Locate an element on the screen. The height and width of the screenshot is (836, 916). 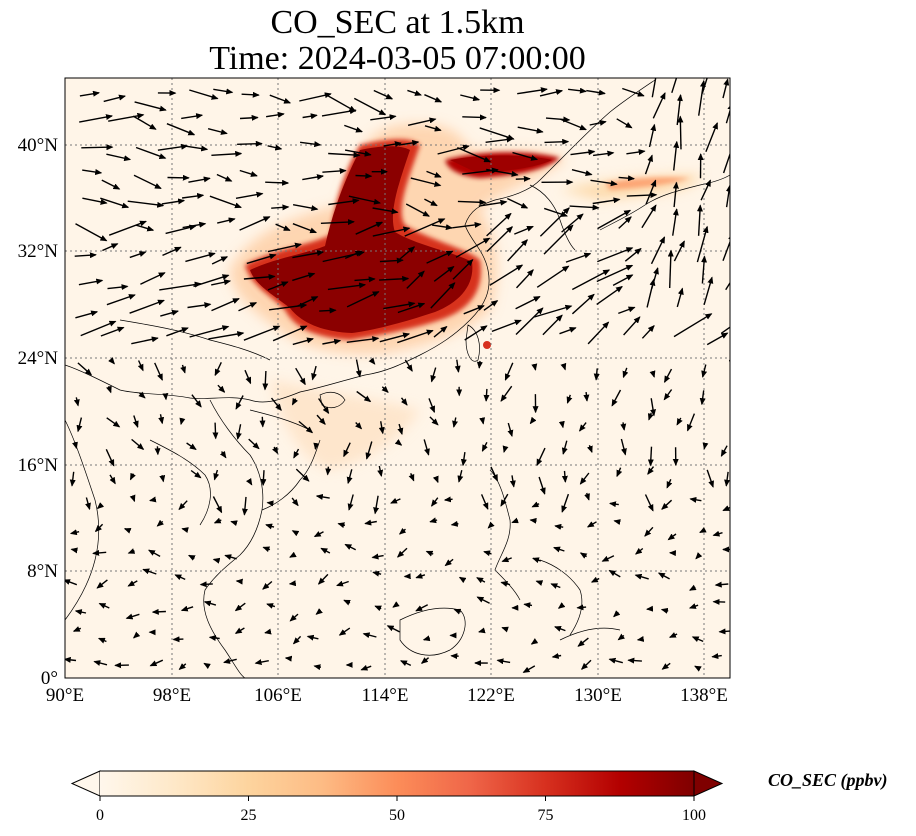
lon-tick-label: 122°E is located at coordinates (491, 695).